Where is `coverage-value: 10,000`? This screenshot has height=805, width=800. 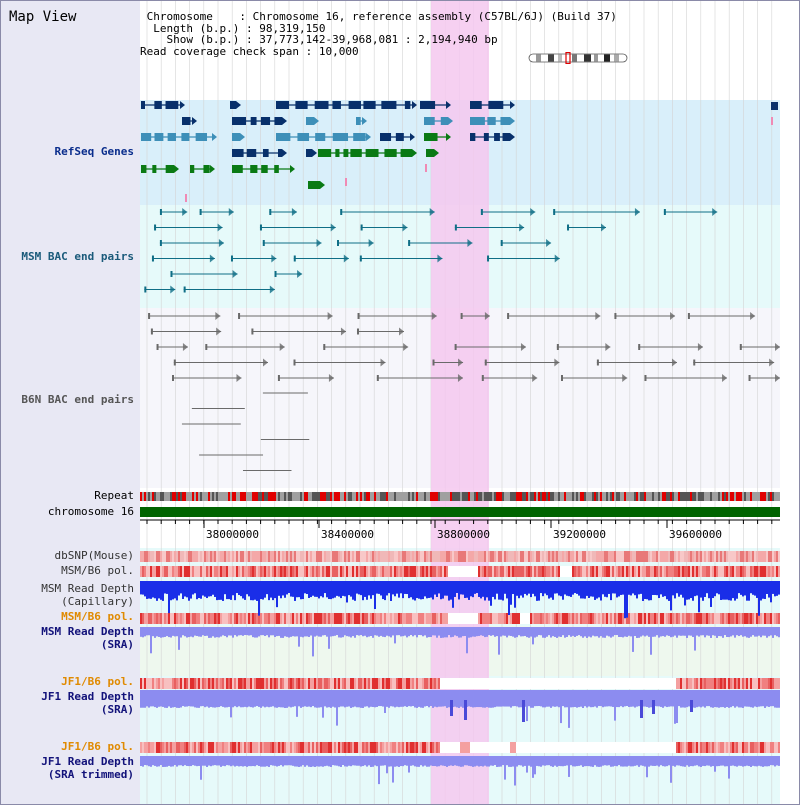
coverage-value: 10,000 is located at coordinates (338, 51).